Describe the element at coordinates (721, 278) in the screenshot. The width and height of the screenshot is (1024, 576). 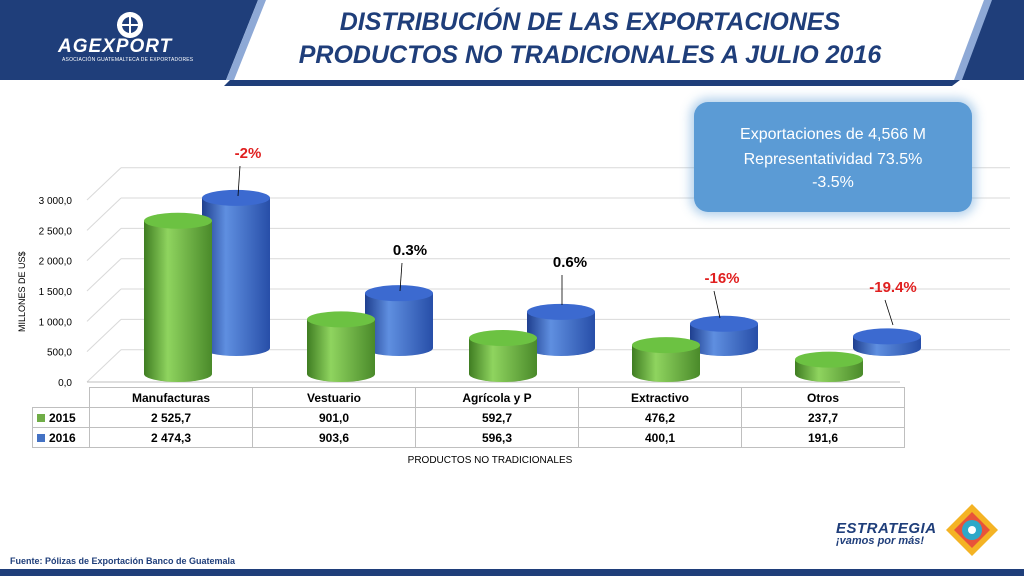
I see `annotation-label: -16%` at that location.